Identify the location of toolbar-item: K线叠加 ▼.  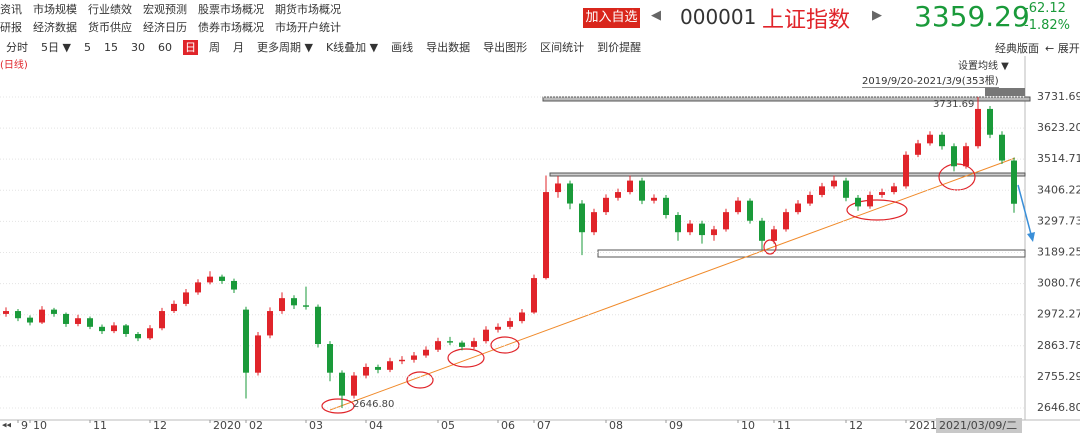
(352, 47).